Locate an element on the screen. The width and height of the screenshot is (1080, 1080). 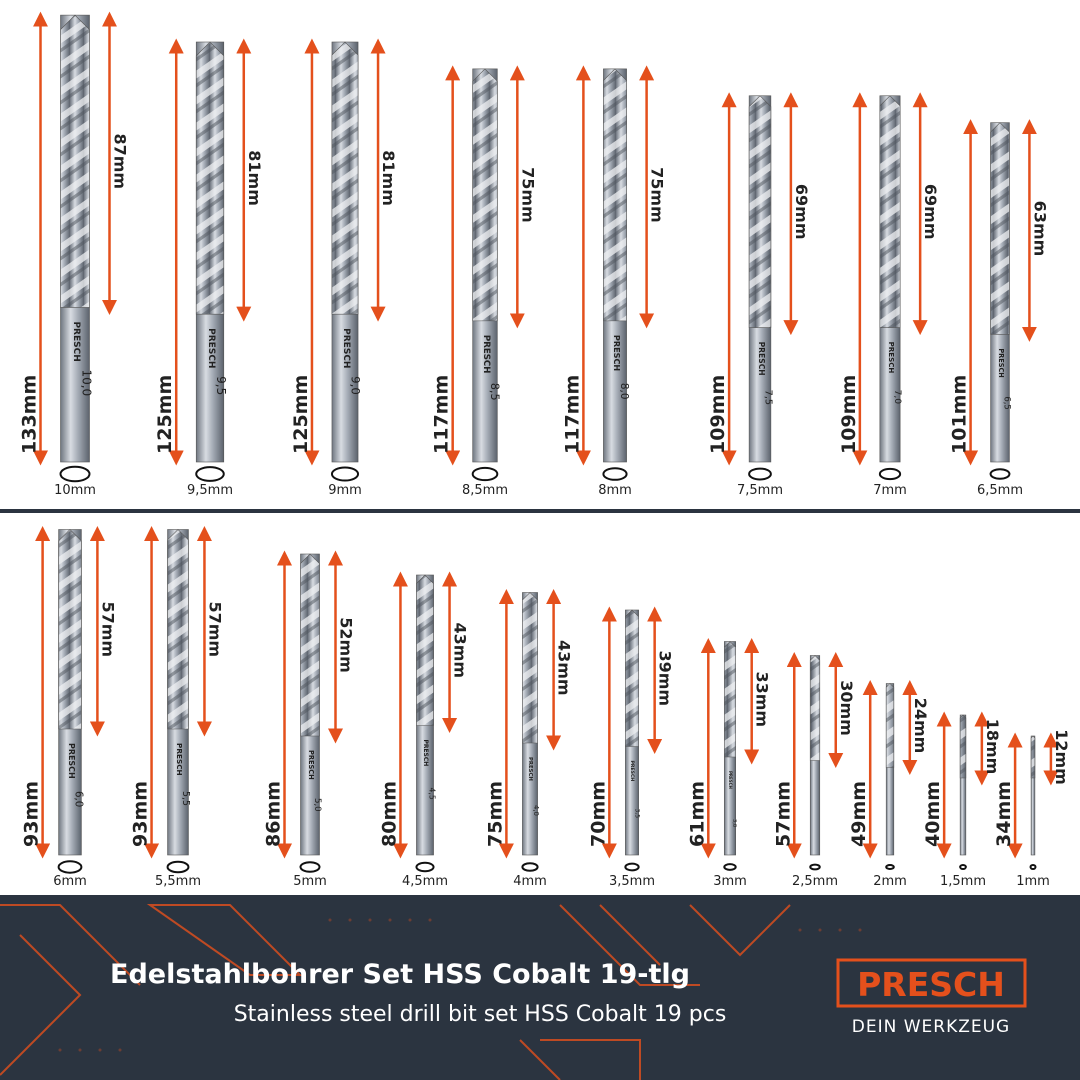
drill-bit: PRESCH 8,0 8mm 117mm 75mm is located at coordinates (614, 281).